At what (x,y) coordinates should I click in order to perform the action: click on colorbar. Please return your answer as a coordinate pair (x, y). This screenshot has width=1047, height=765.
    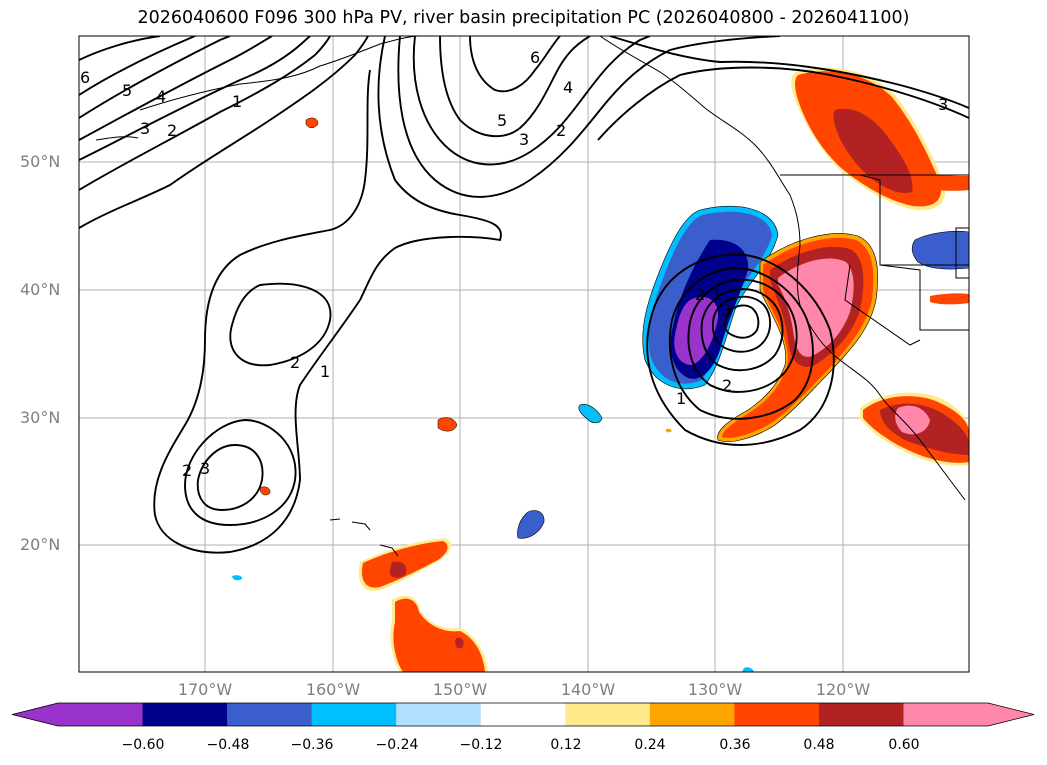
    Looking at the image, I should click on (523, 714).